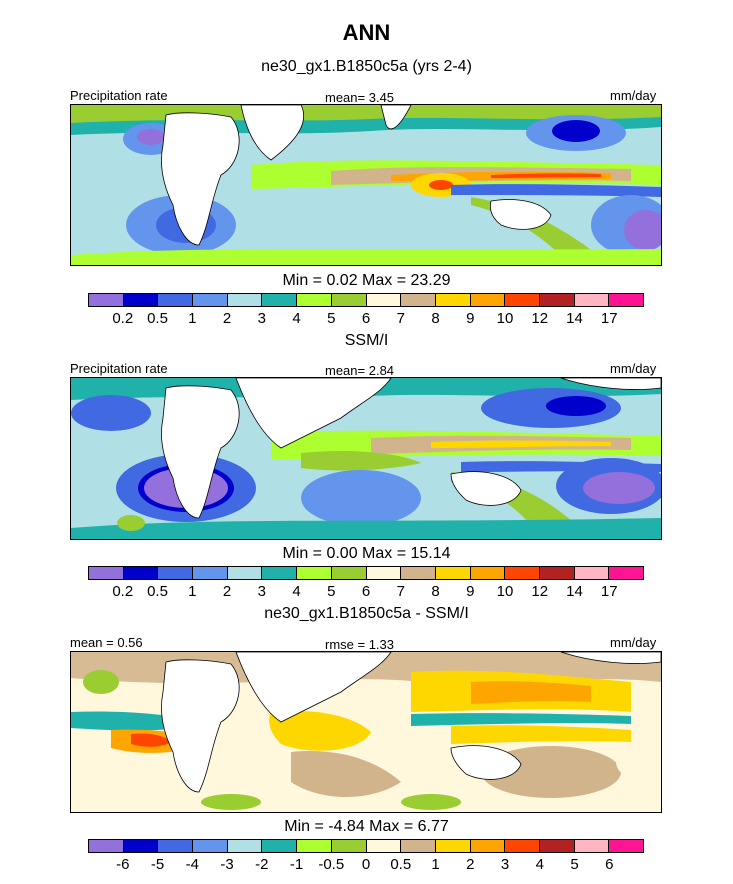  Describe the element at coordinates (470, 318) in the screenshot. I see `colorbar-tick-label: 9` at that location.